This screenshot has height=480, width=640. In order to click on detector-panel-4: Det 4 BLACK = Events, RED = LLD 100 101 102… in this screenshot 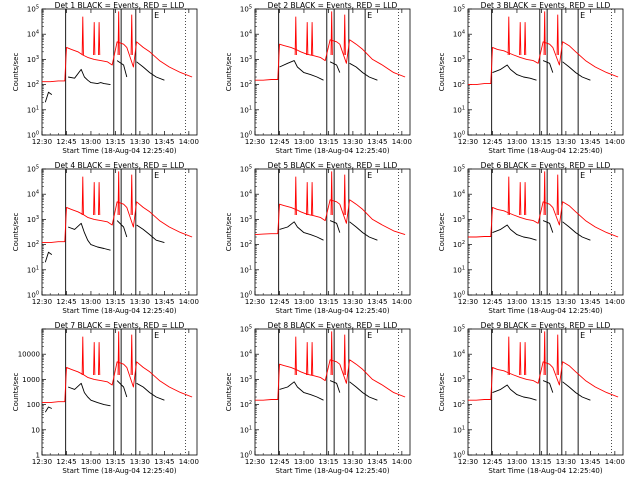, I will do `click(105, 238)`.